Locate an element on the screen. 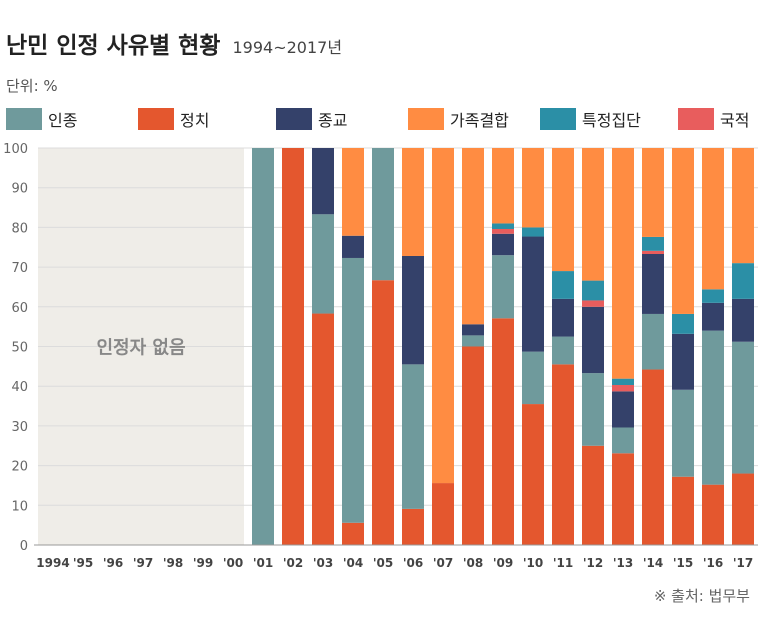 The height and width of the screenshot is (630, 760). legend-item: 인종 is located at coordinates (41, 119).